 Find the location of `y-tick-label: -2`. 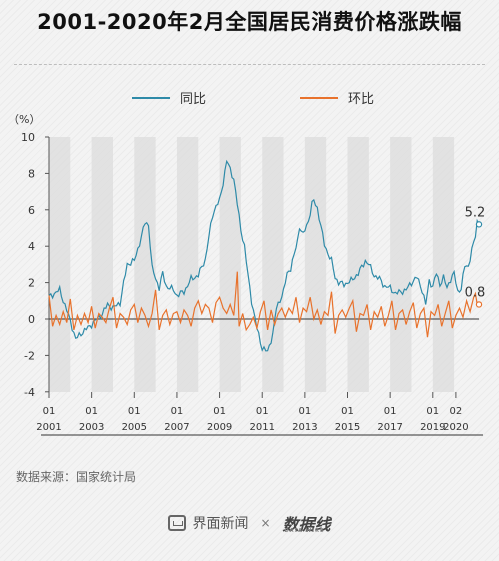

y-tick-label: -2 is located at coordinates (29, 355).